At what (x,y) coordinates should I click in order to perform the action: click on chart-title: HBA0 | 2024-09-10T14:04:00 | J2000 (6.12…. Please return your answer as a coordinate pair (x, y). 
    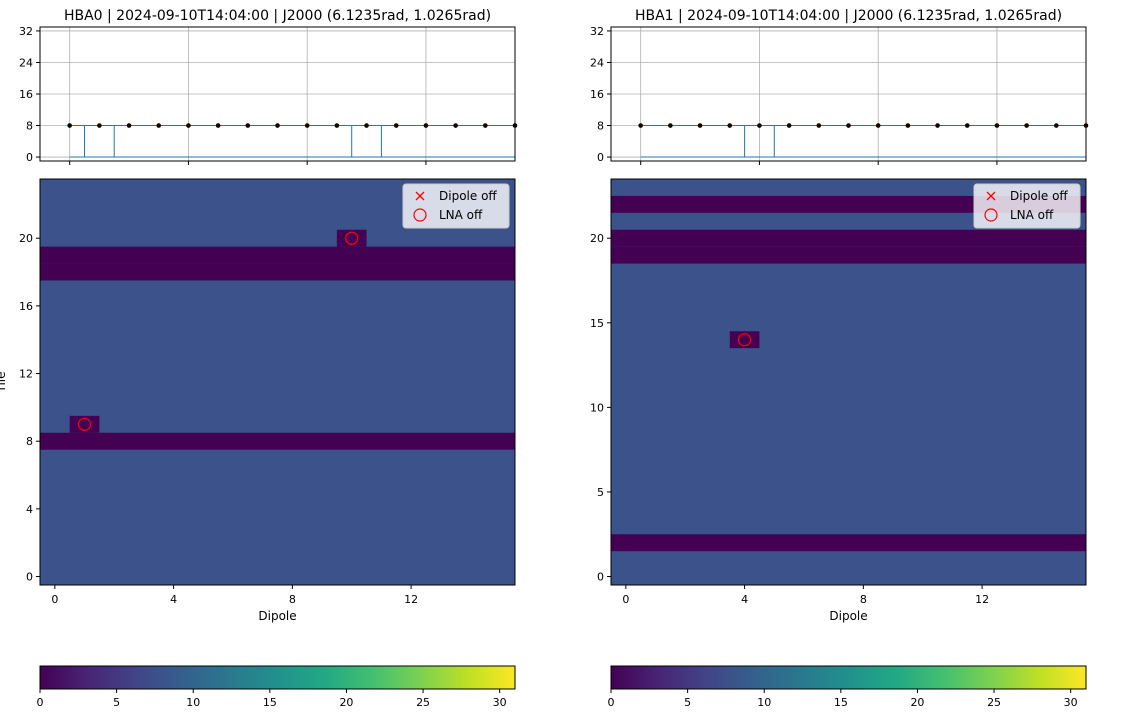
    Looking at the image, I should click on (277, 16).